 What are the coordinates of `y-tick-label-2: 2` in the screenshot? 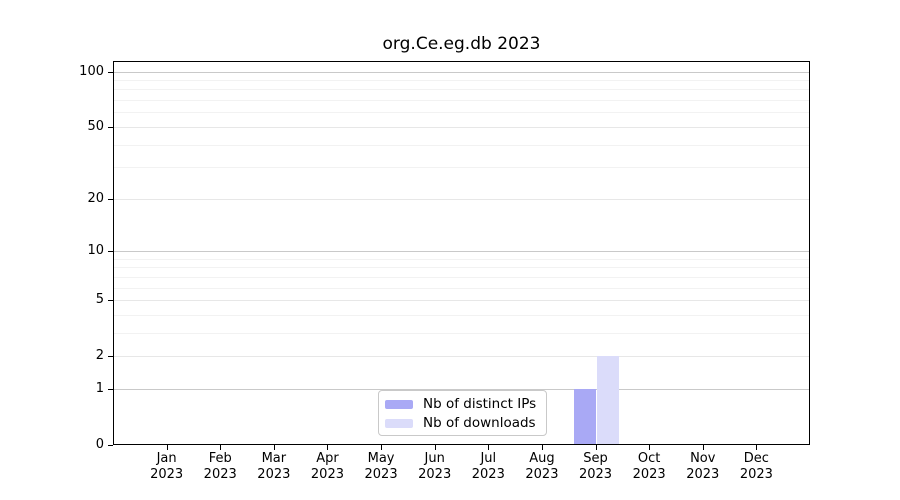 It's located at (99, 356).